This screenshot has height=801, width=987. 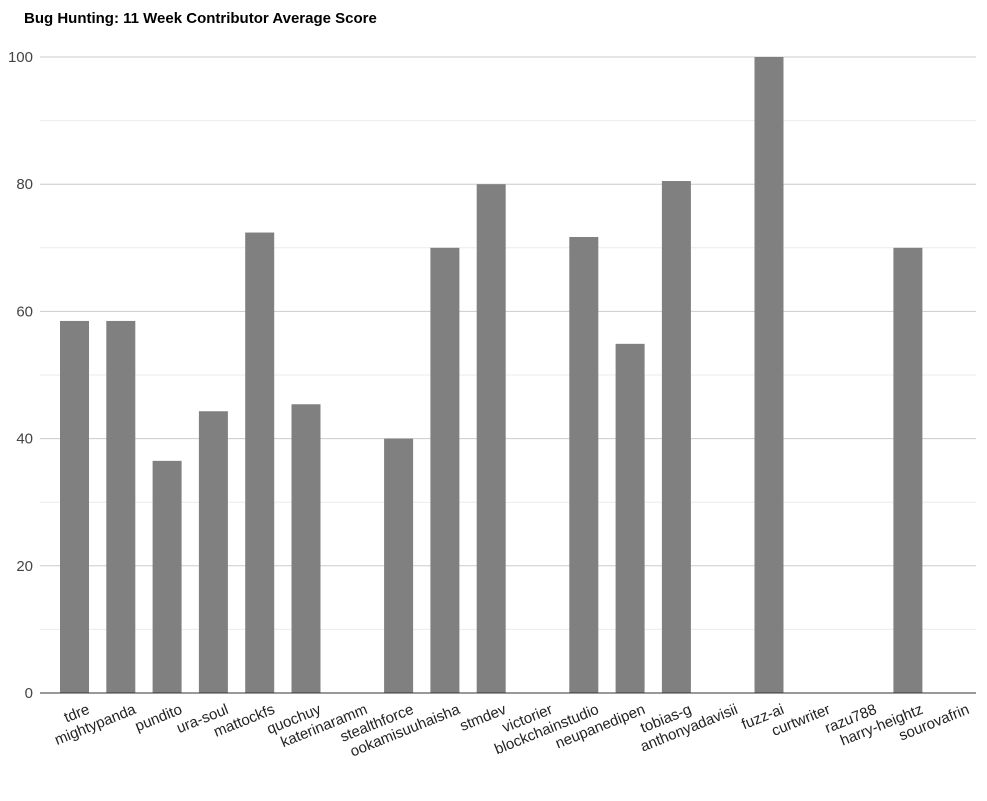 I want to click on bar-quochuy, so click(x=306, y=548).